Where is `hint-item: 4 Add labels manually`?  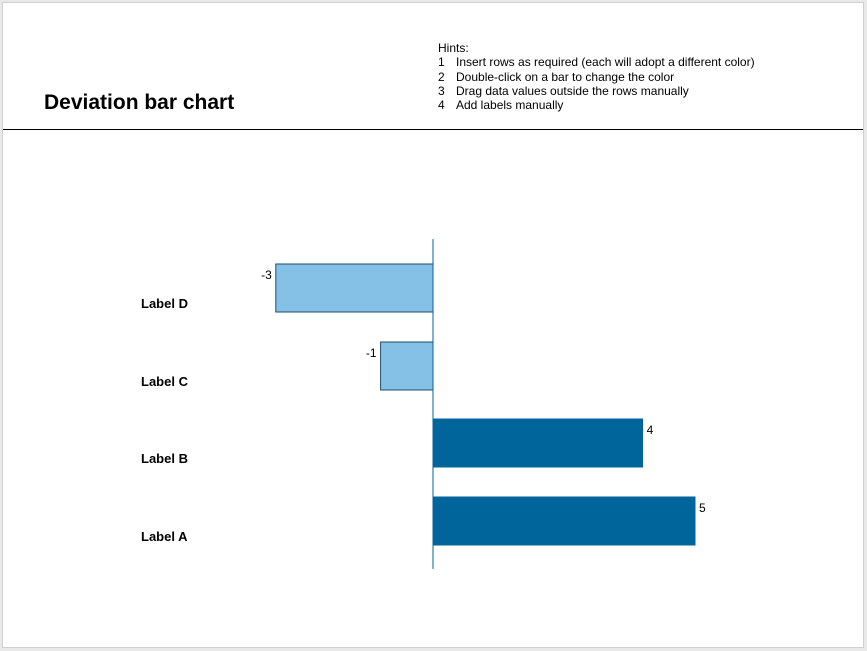 hint-item: 4 Add labels manually is located at coordinates (596, 105).